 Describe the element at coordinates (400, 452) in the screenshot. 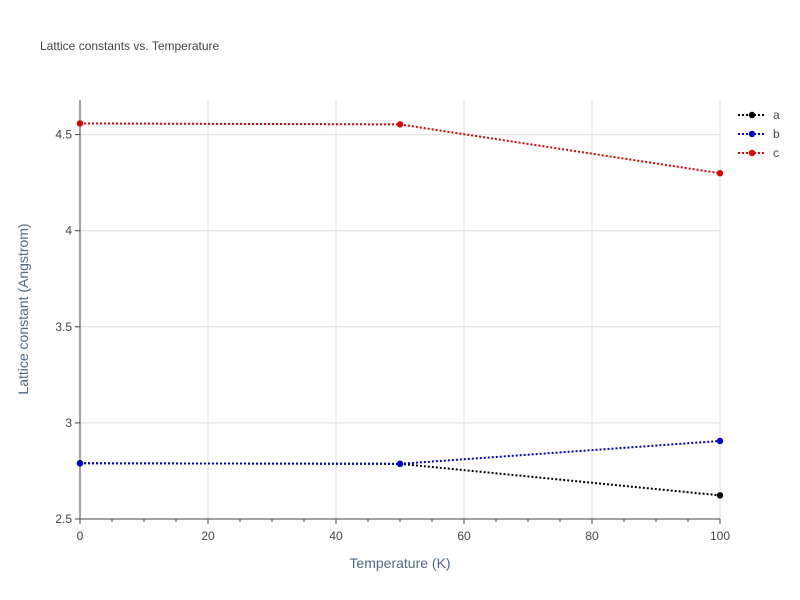

I see `series-line-b` at that location.